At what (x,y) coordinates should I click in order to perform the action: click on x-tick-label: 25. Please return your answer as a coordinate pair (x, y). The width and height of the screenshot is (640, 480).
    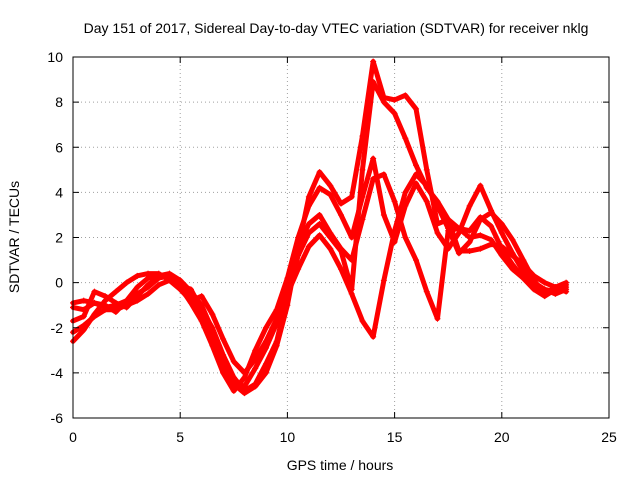
    Looking at the image, I should click on (609, 437).